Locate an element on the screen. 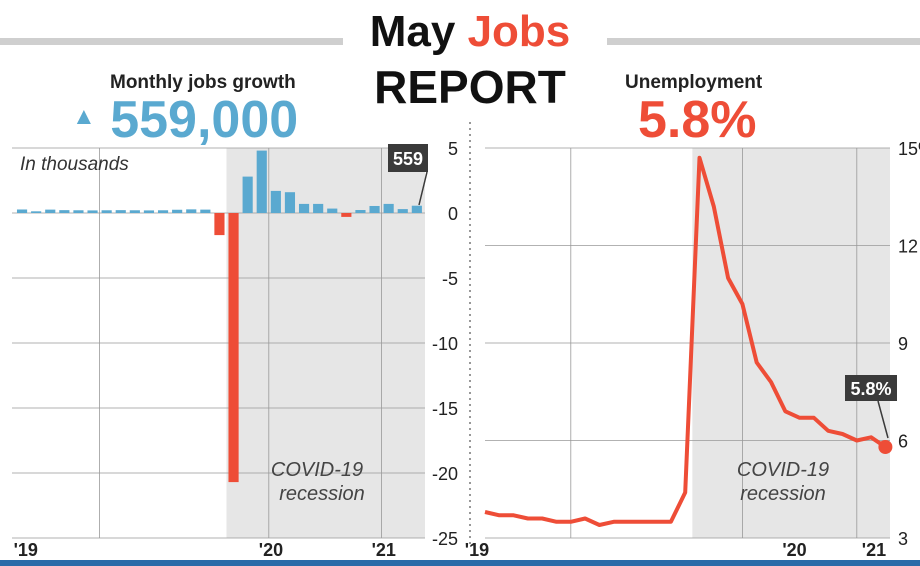 The height and width of the screenshot is (566, 920). unemployment-subtitle: Unemployment is located at coordinates (694, 82).